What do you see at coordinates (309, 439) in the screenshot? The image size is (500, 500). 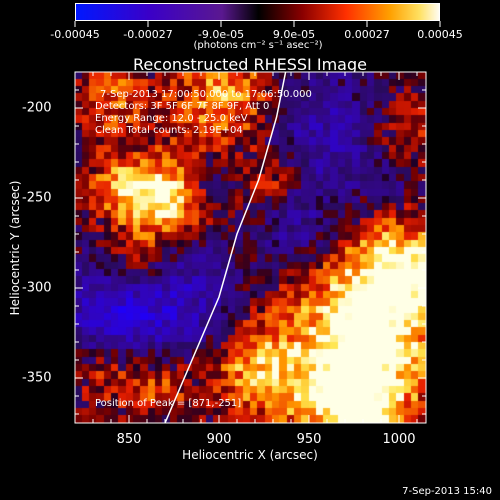 I see `x-tick-label: 950` at bounding box center [309, 439].